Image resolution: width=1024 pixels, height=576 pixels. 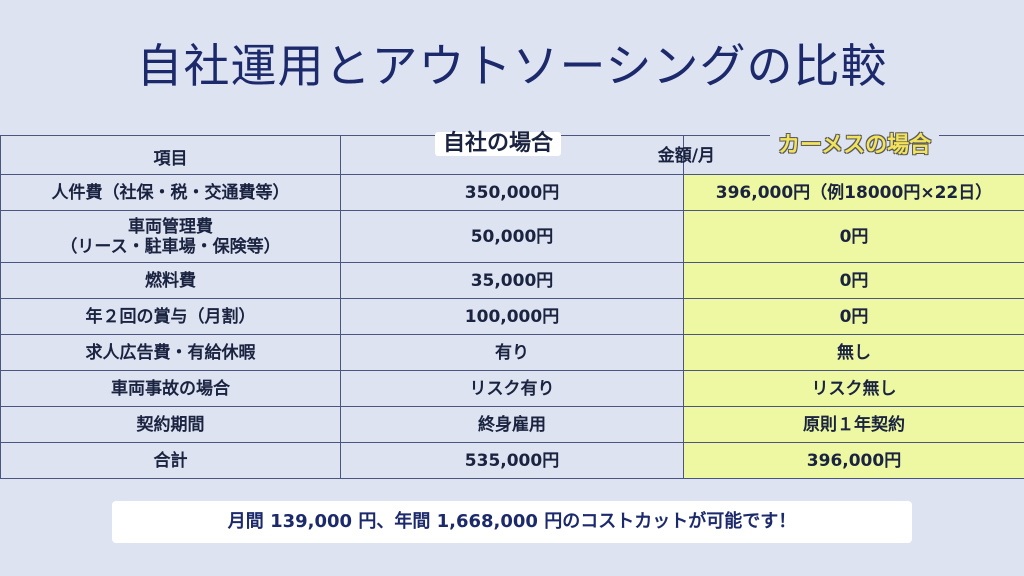 I want to click on table-row: 年２回の賞与（月割） 100,000円 0円, so click(x=512, y=316).